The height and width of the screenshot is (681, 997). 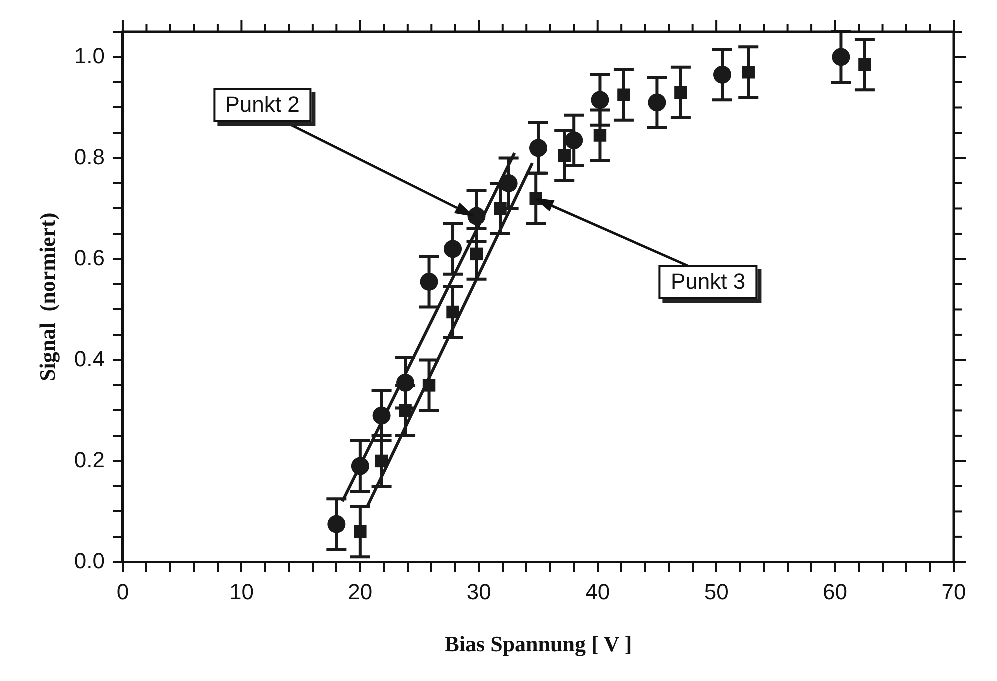 What do you see at coordinates (89, 55) in the screenshot?
I see `y-tick-label: 1.0` at bounding box center [89, 55].